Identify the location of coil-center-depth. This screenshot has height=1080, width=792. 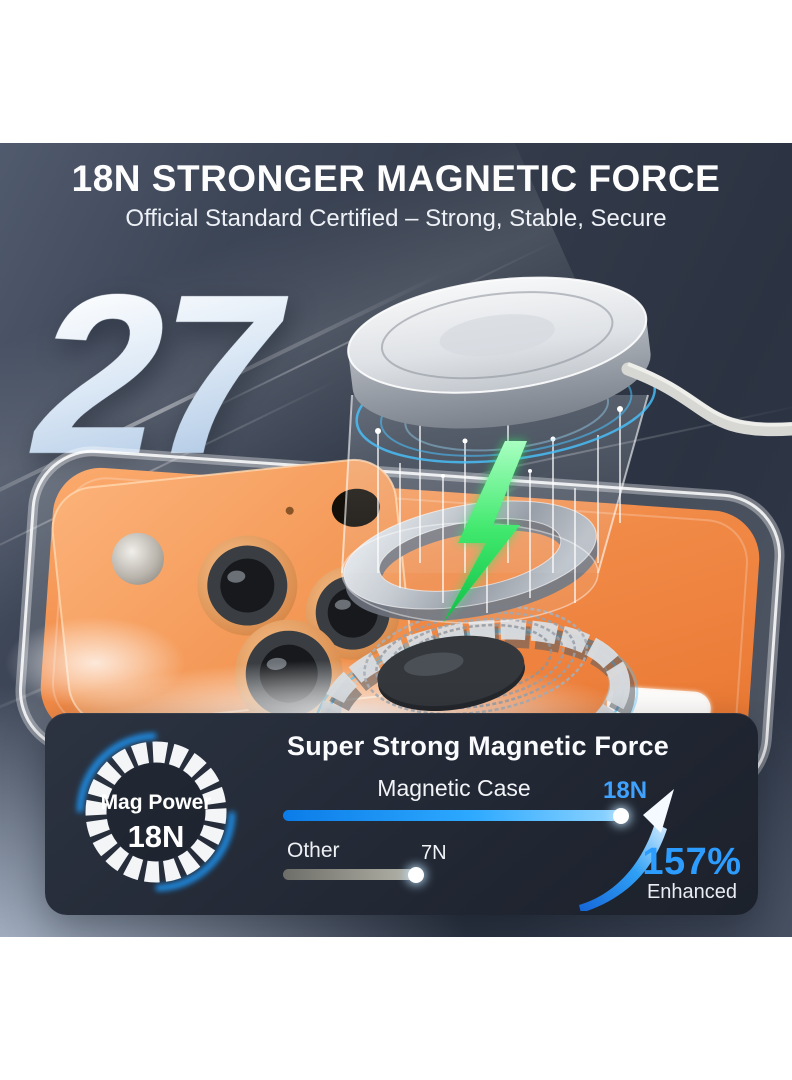
(451, 676).